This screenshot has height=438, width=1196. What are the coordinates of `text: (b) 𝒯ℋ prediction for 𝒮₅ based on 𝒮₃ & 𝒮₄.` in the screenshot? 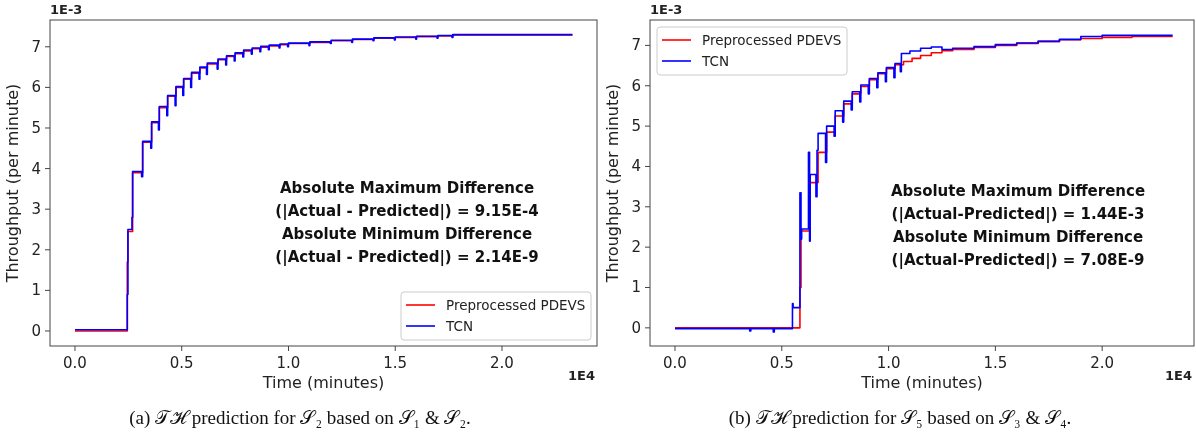 It's located at (900, 418).